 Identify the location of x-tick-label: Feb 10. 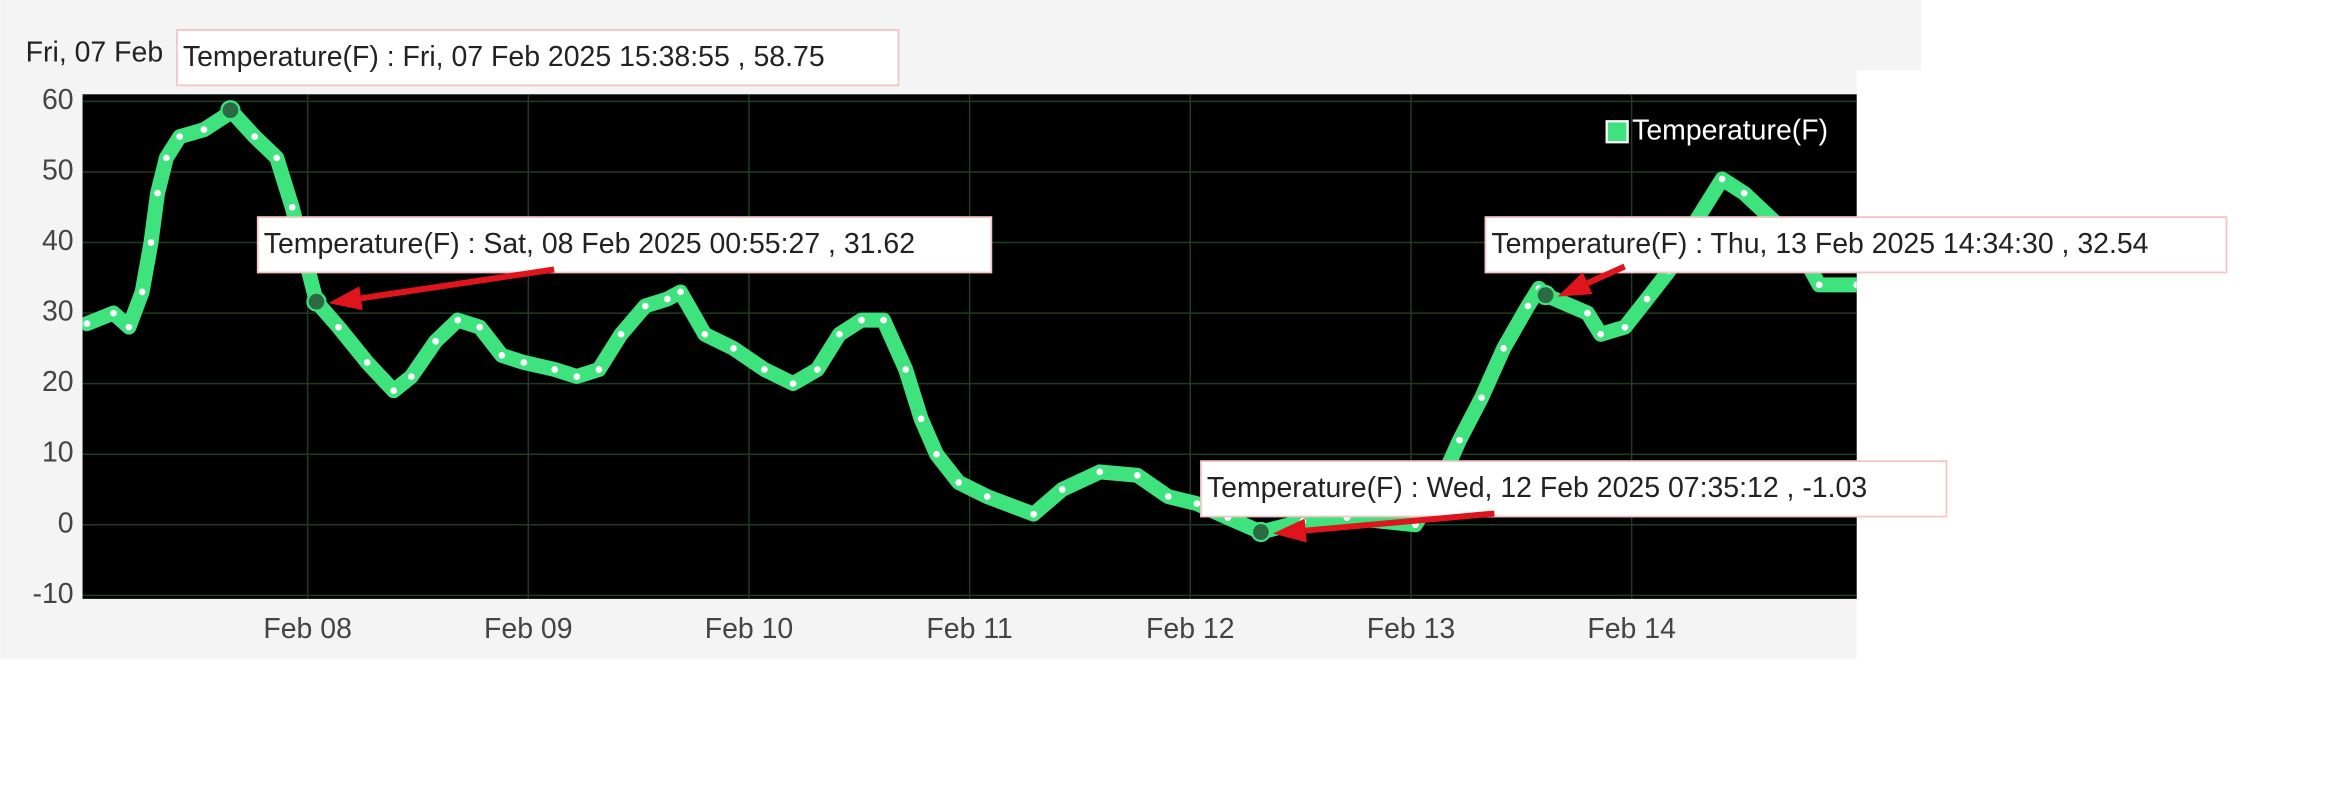
(749, 629).